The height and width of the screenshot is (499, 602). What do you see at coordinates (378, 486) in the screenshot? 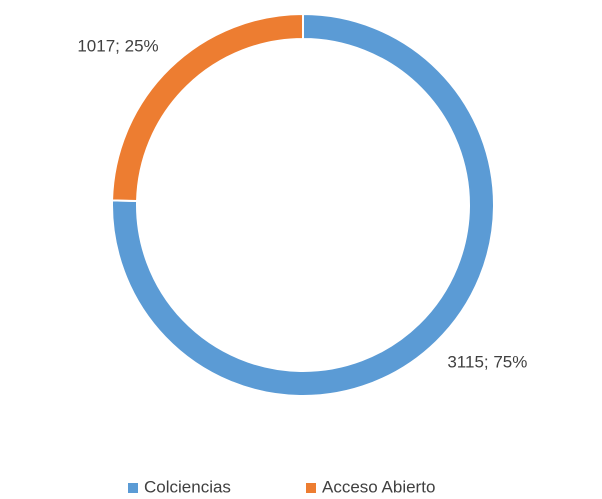
I see `legend-label: Acceso Abierto` at bounding box center [378, 486].